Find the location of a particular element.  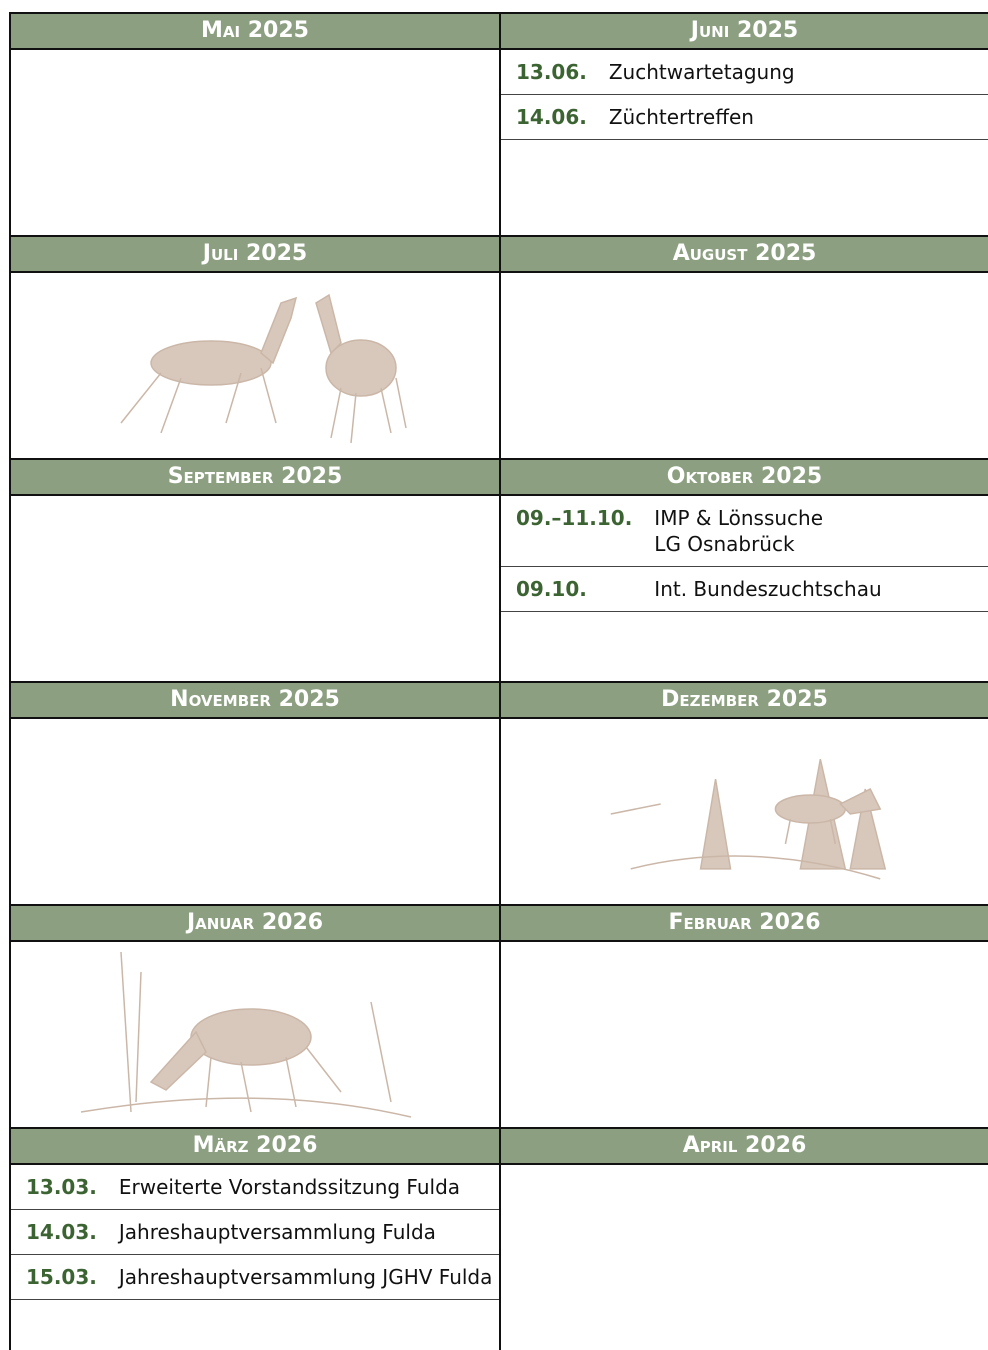

event-text: Züchtertreffen is located at coordinates (681, 117).